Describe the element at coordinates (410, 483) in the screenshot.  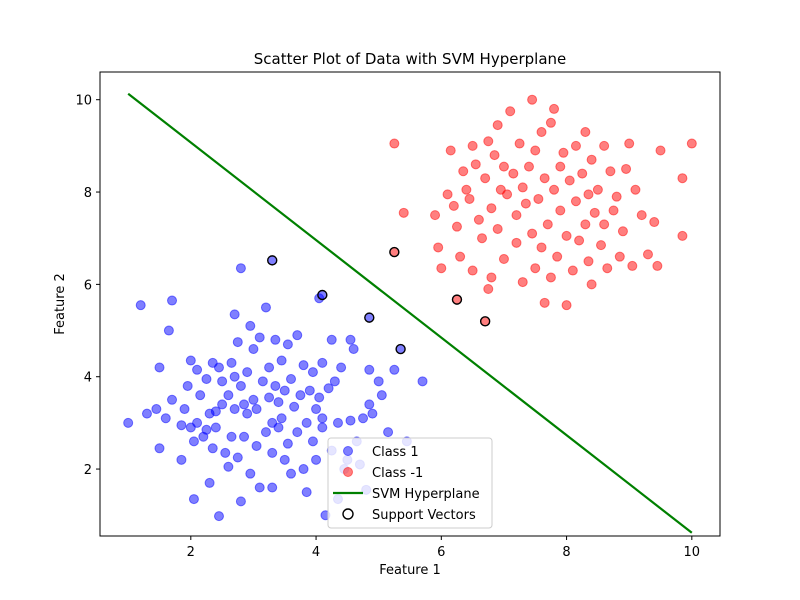
I see `legend-box` at that location.